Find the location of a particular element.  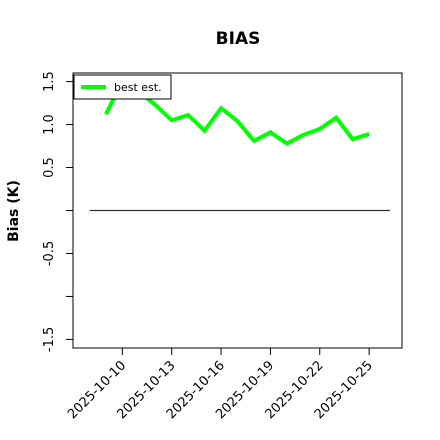

legend-label: best est. is located at coordinates (138, 87).